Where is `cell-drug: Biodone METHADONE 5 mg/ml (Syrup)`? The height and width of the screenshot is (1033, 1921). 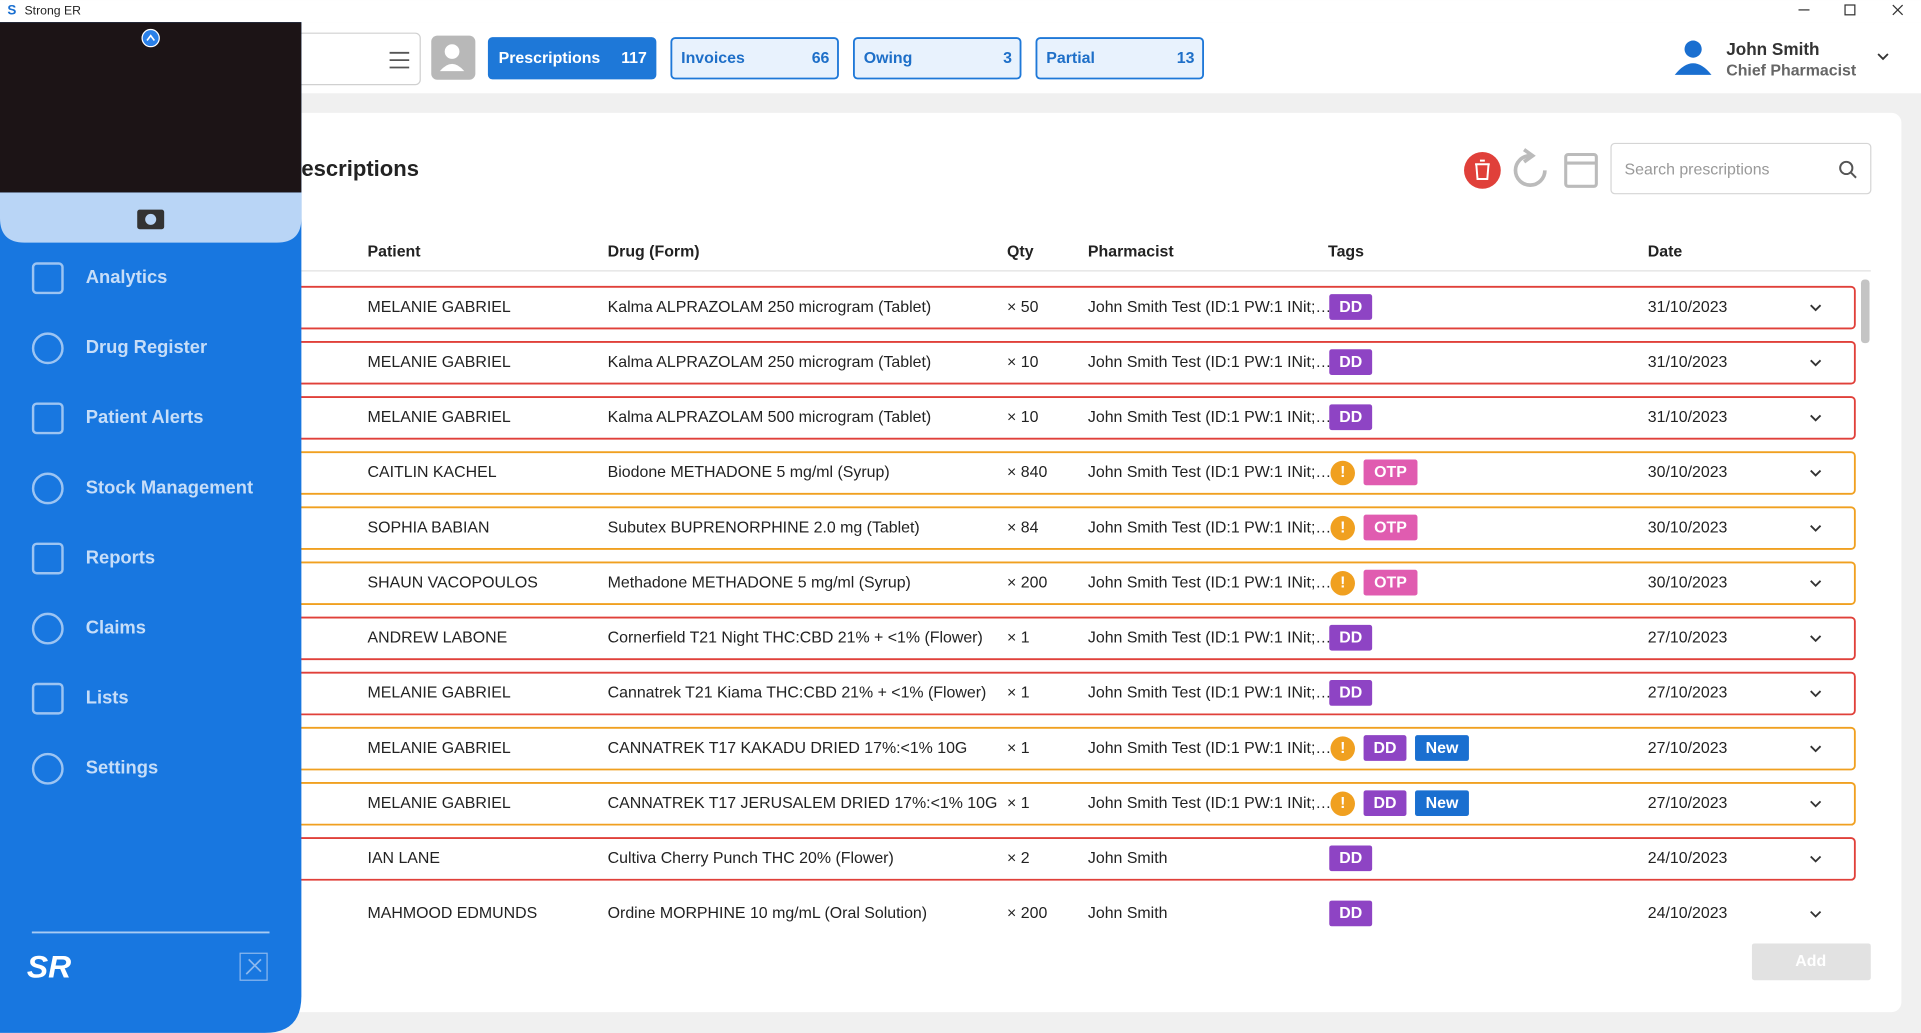 cell-drug: Biodone METHADONE 5 mg/ml (Syrup) is located at coordinates (749, 472).